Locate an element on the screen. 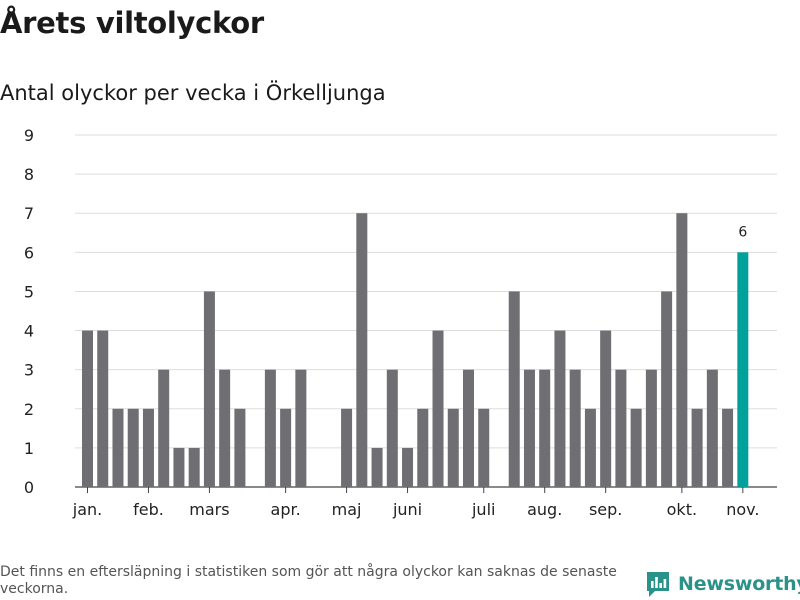  chart-subtitle: Antal olyckor per vecka i Örkelljunga is located at coordinates (193, 93).